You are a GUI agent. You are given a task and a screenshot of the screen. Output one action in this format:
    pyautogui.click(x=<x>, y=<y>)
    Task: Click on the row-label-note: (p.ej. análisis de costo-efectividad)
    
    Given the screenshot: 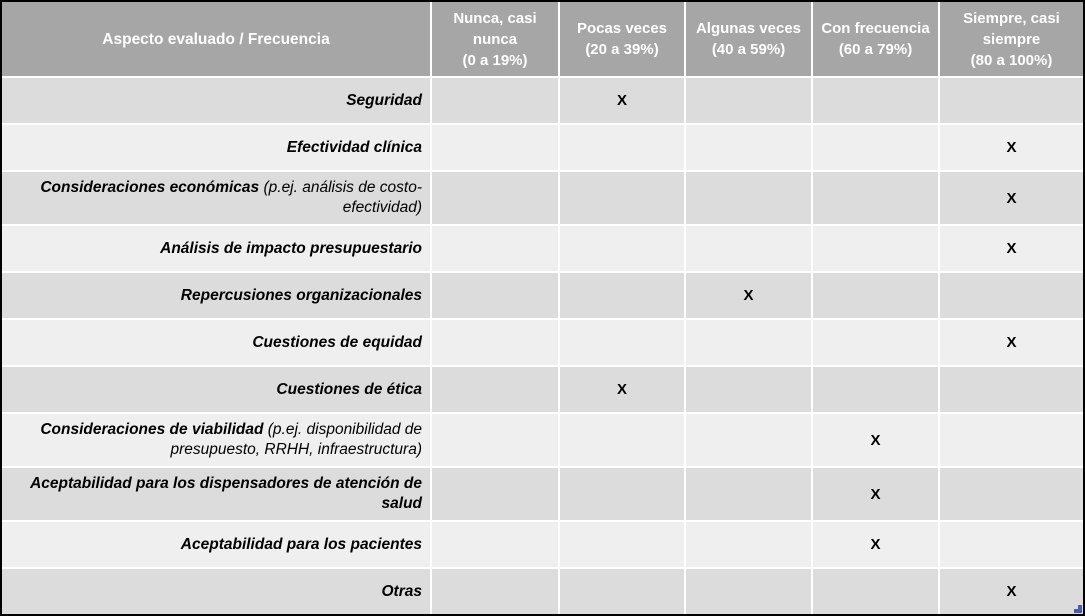 What is the action you would take?
    pyautogui.click(x=340, y=197)
    